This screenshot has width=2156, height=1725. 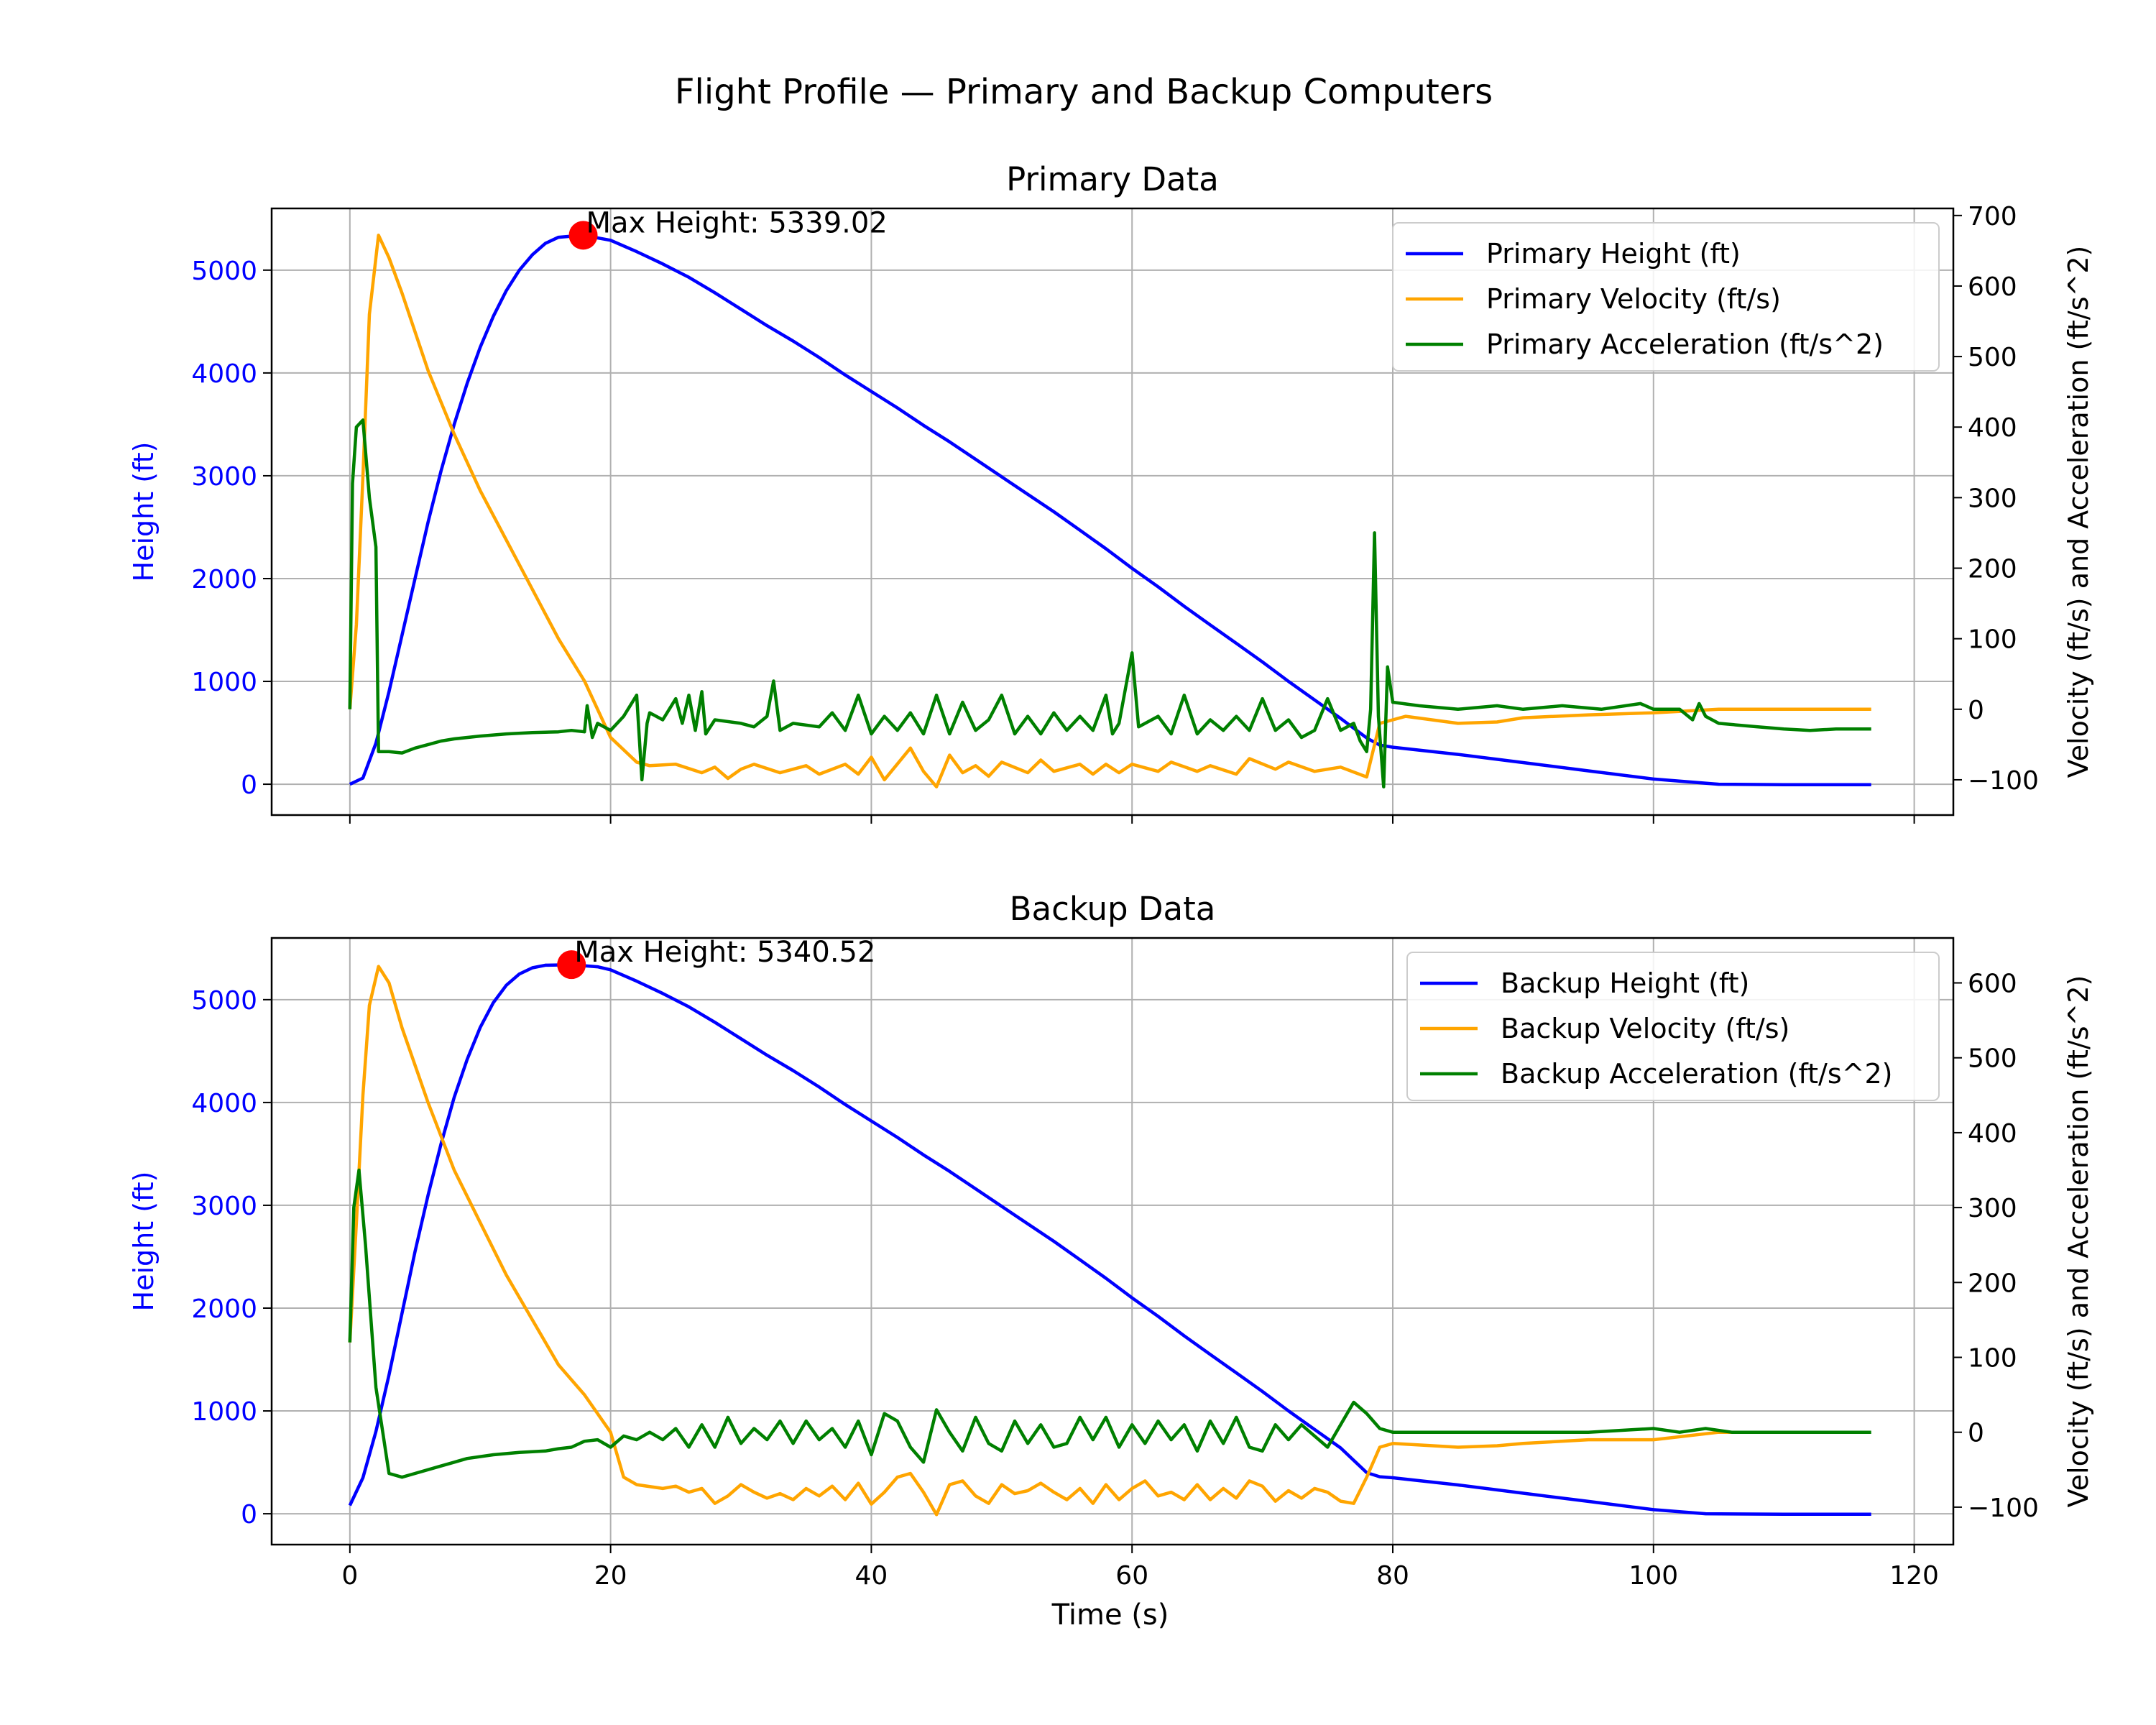 I want to click on max-height-annotation: Max Height: 5339.02, so click(x=737, y=222).